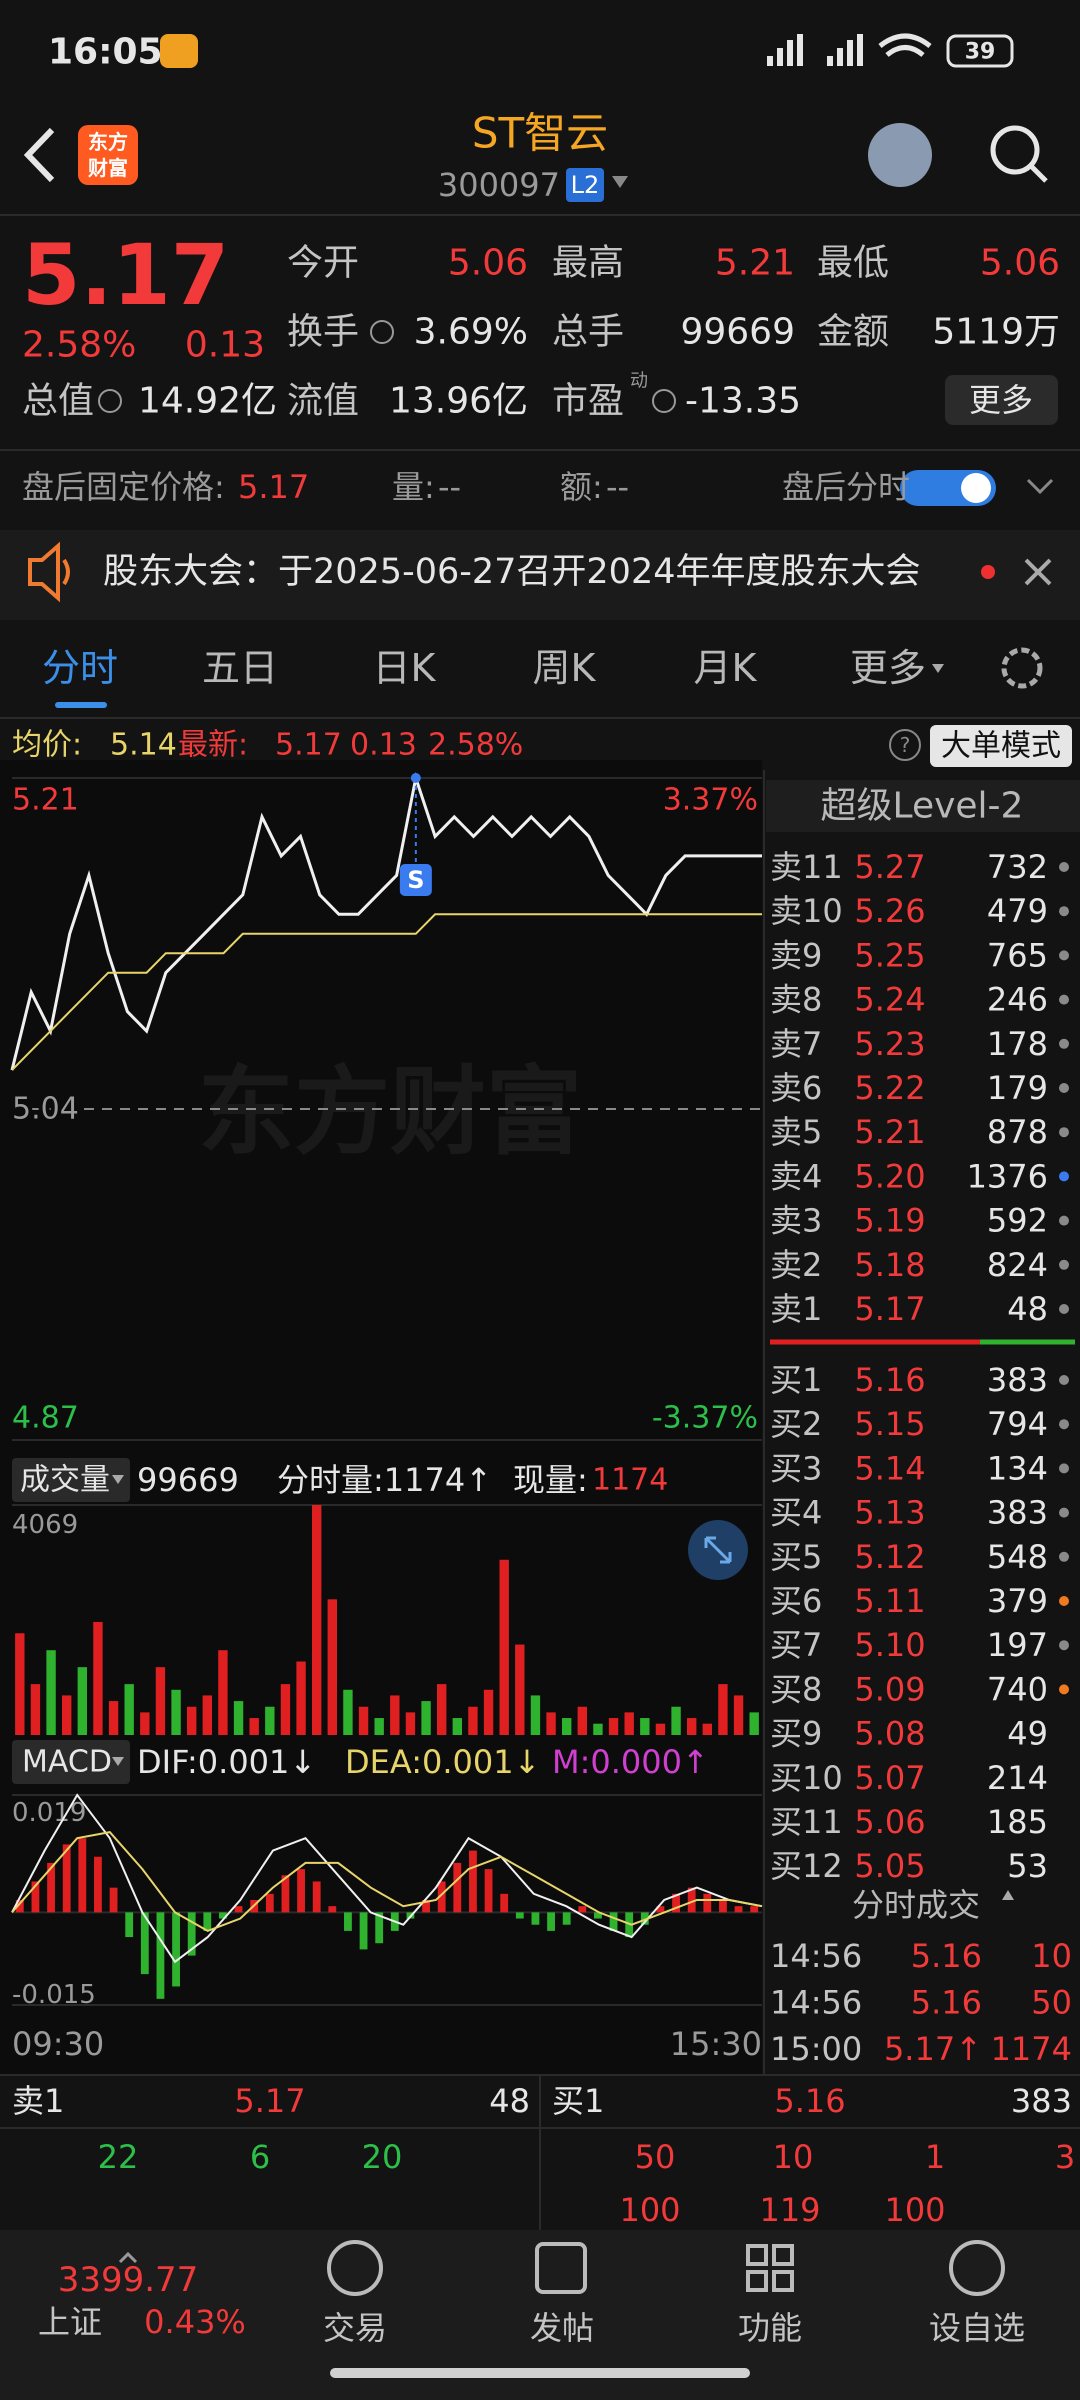 This screenshot has width=1080, height=2400. Describe the element at coordinates (726, 668) in the screenshot. I see `tab: 月K` at that location.